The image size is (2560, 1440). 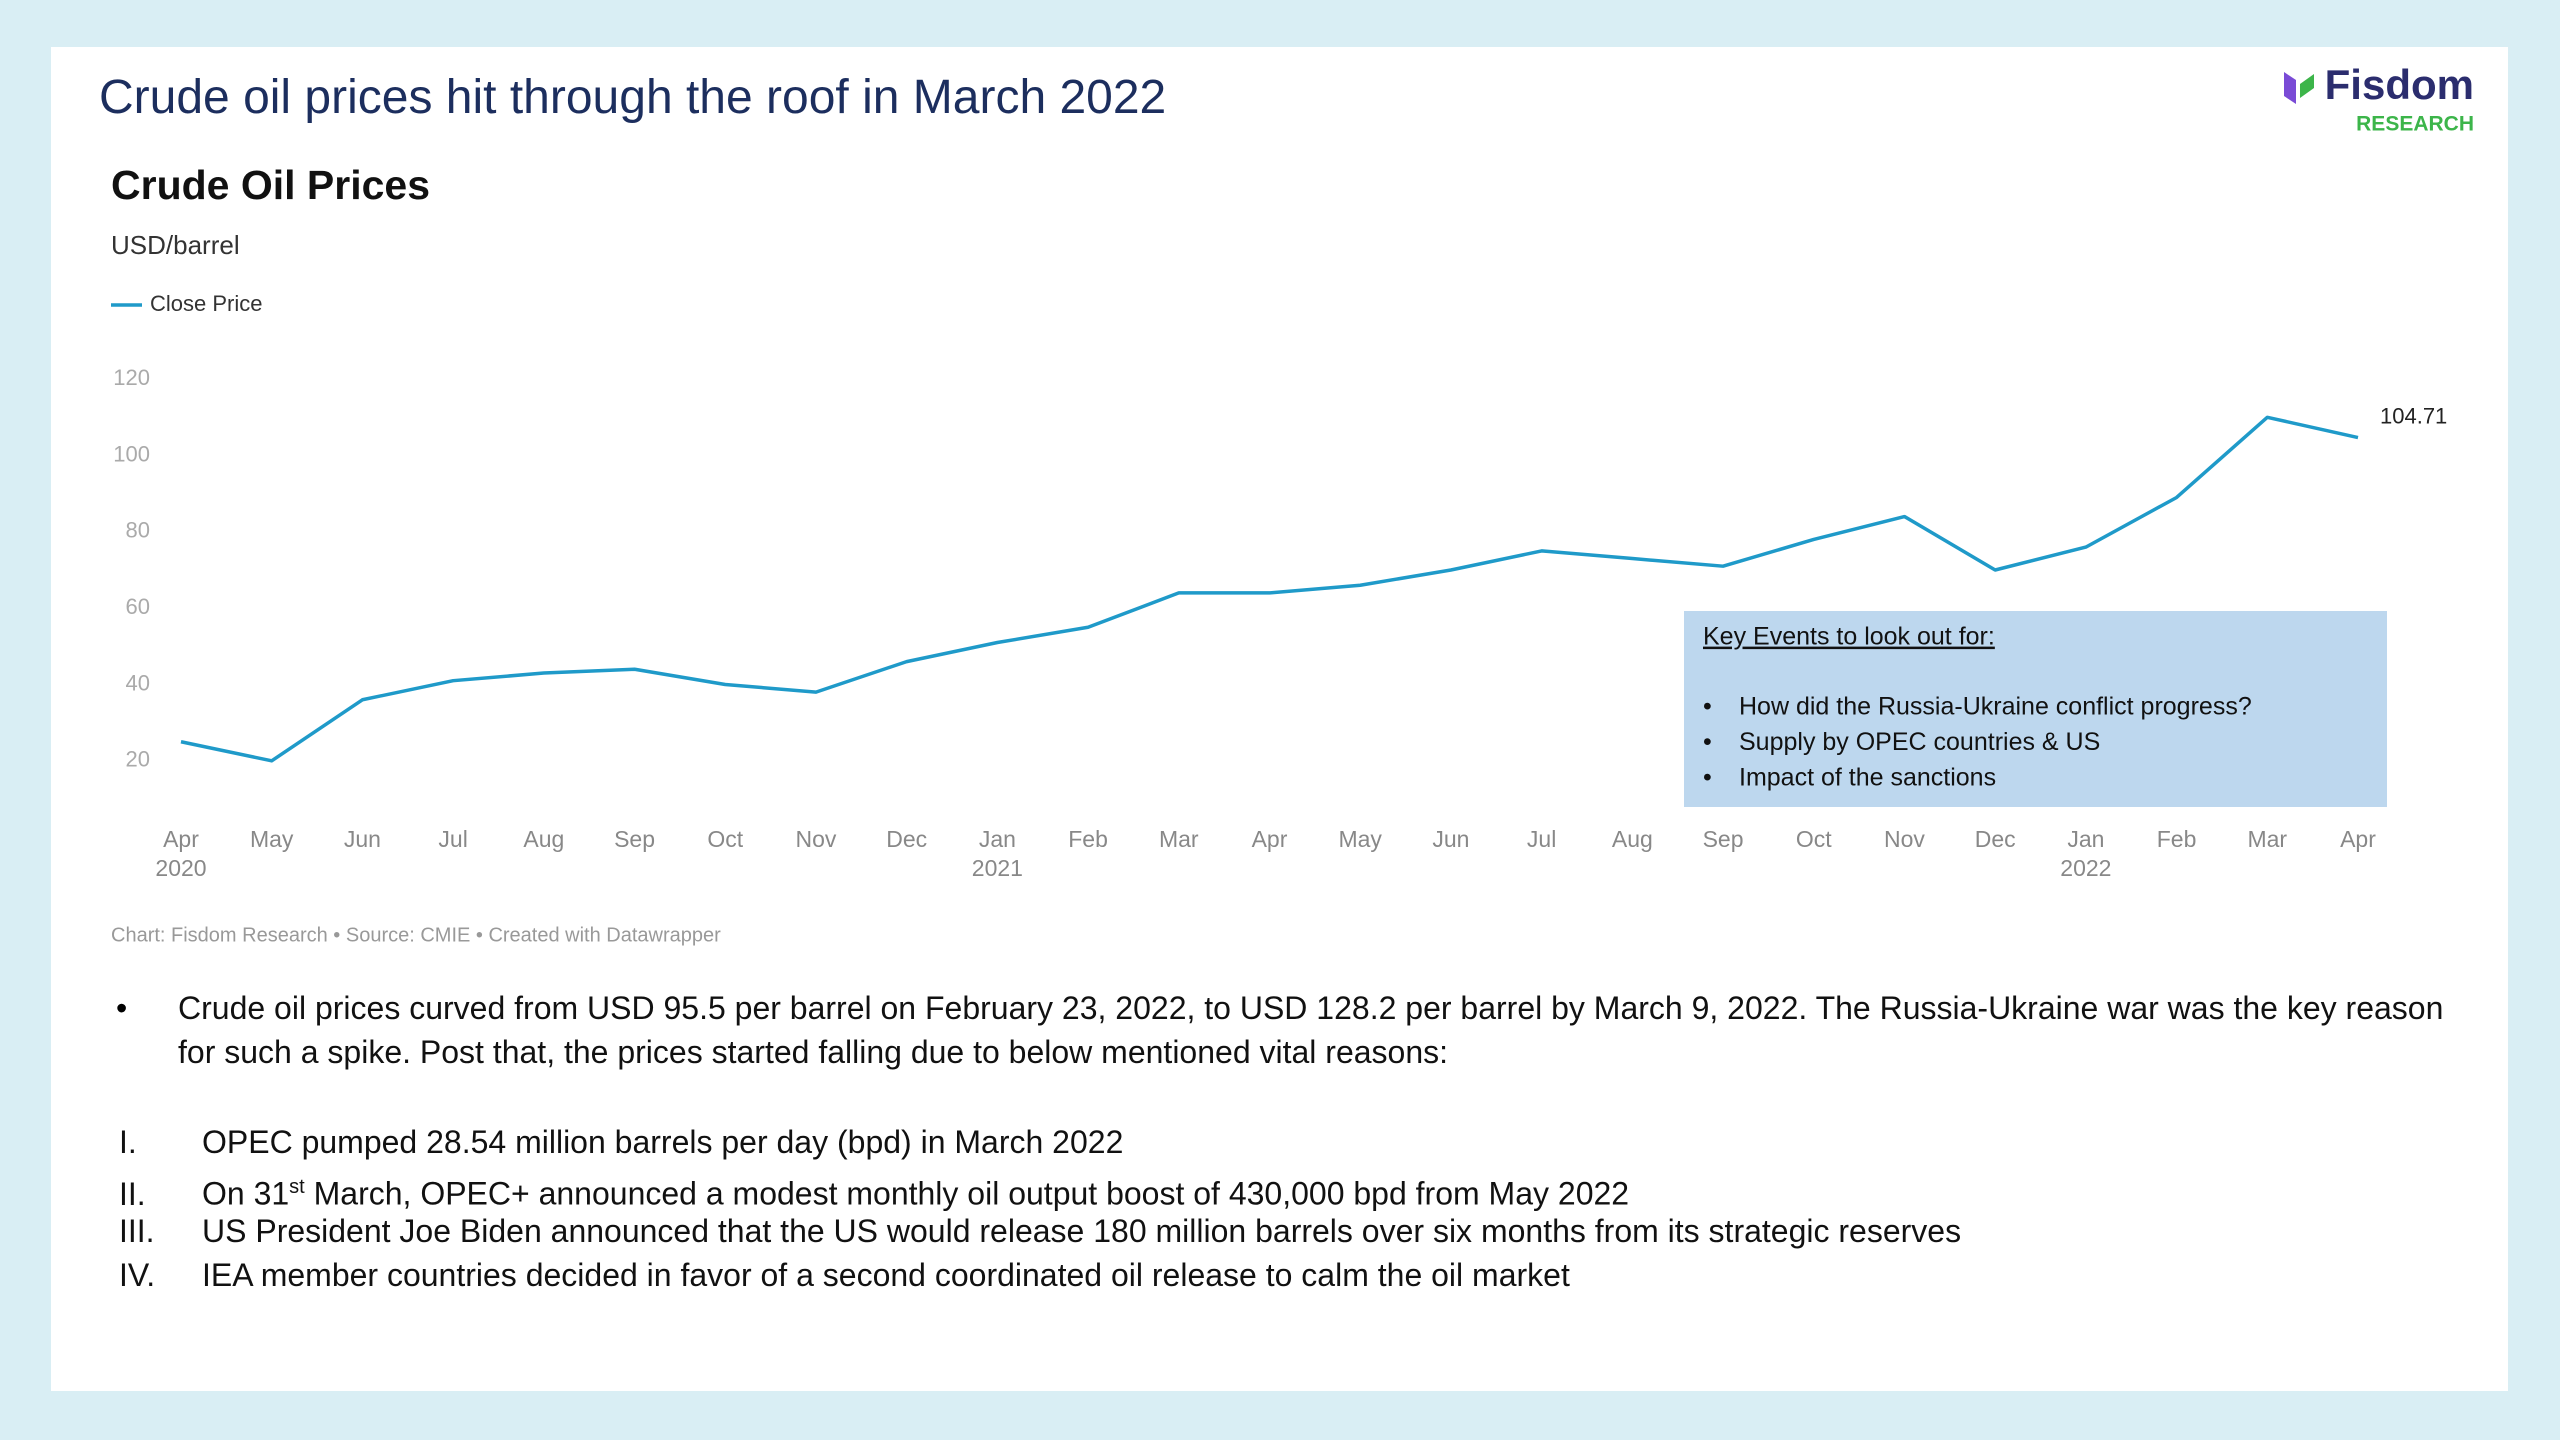 What do you see at coordinates (175, 245) in the screenshot?
I see `chart-subtitle: USD/barrel` at bounding box center [175, 245].